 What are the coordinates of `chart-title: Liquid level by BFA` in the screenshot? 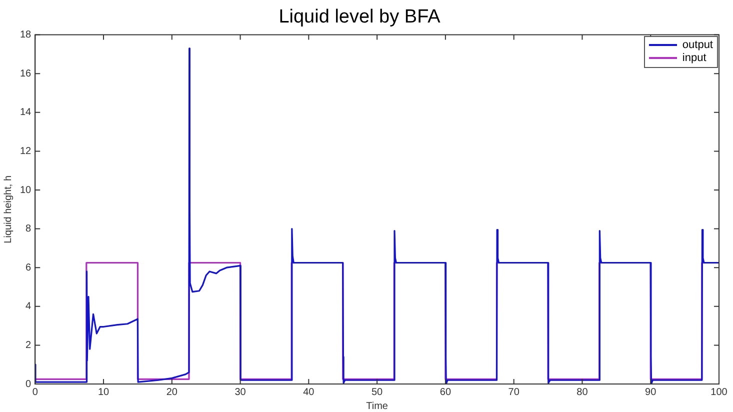 It's located at (359, 17).